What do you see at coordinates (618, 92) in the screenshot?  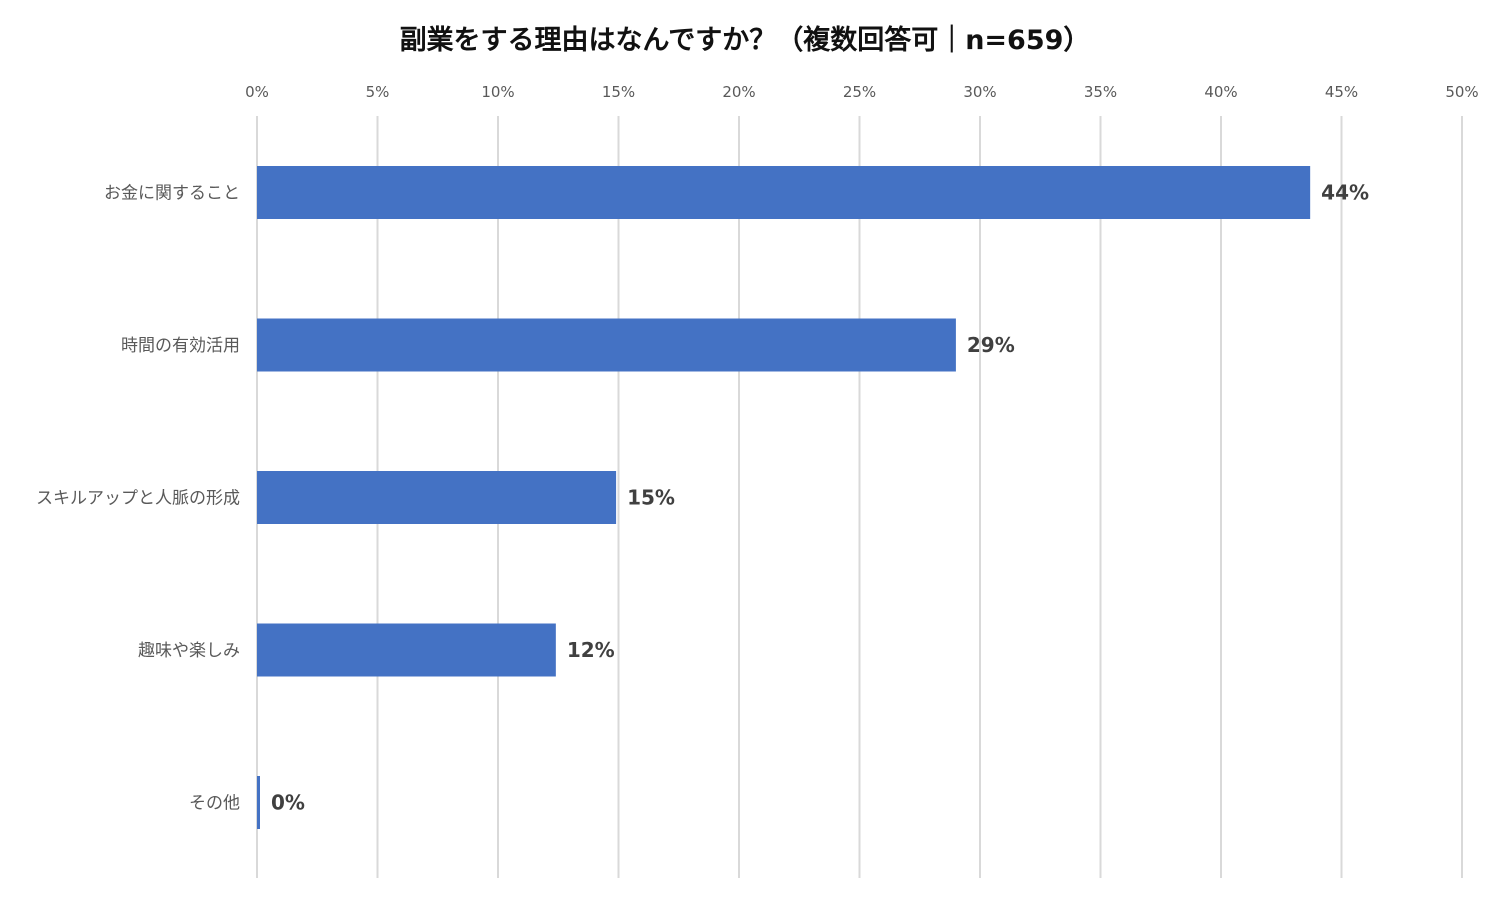 I see `x-tick-label: 15%` at bounding box center [618, 92].